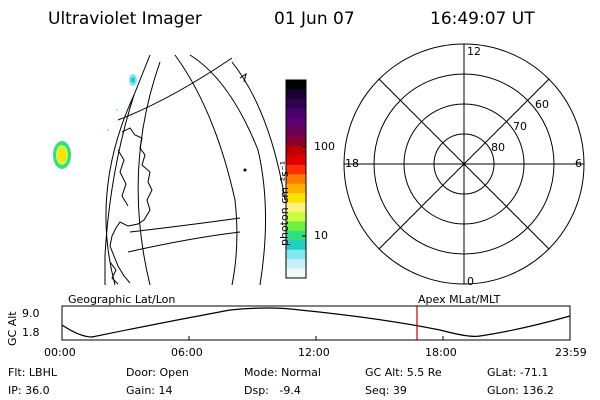 The height and width of the screenshot is (400, 600). What do you see at coordinates (571, 352) in the screenshot?
I see `timeline-x-tick-2359: 23:59` at bounding box center [571, 352].